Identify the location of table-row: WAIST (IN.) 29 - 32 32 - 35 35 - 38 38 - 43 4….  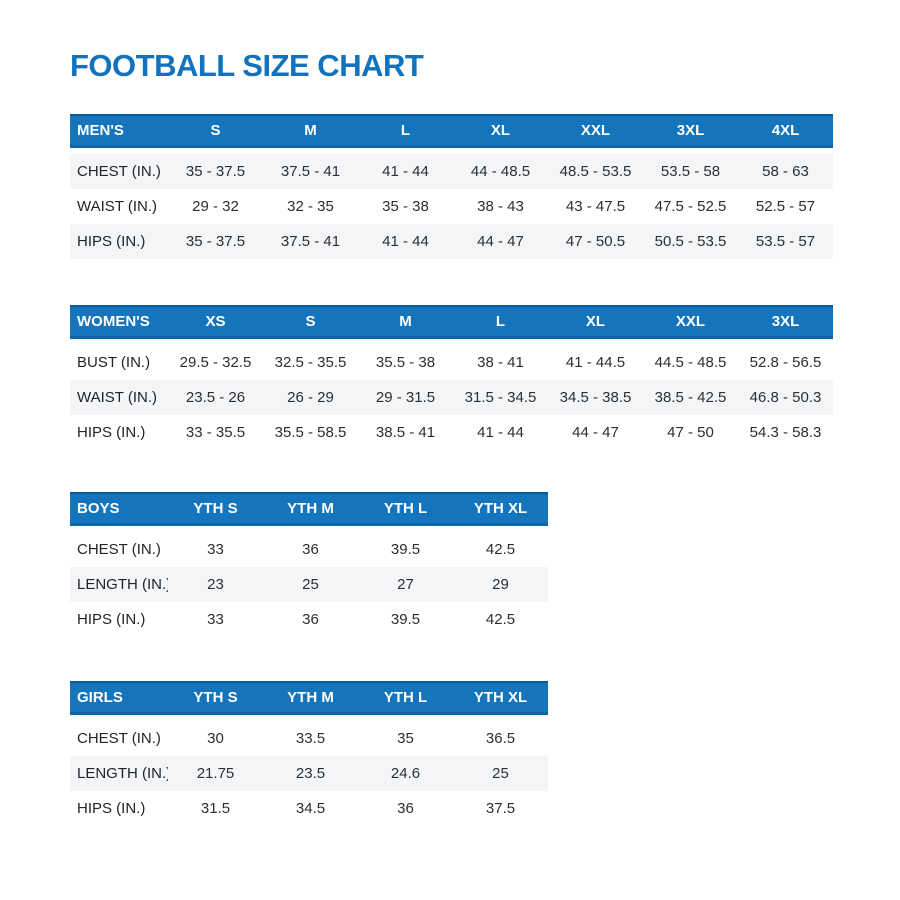
(451, 206).